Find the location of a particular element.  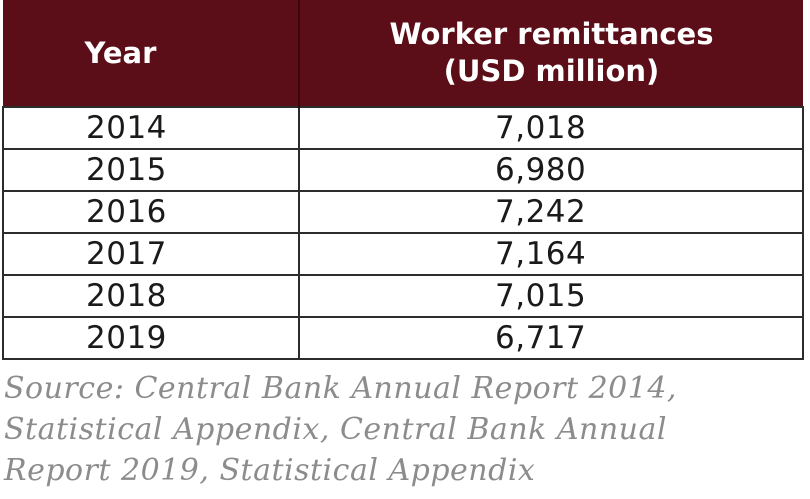

table-row: 2019 6,717 is located at coordinates (403, 338).